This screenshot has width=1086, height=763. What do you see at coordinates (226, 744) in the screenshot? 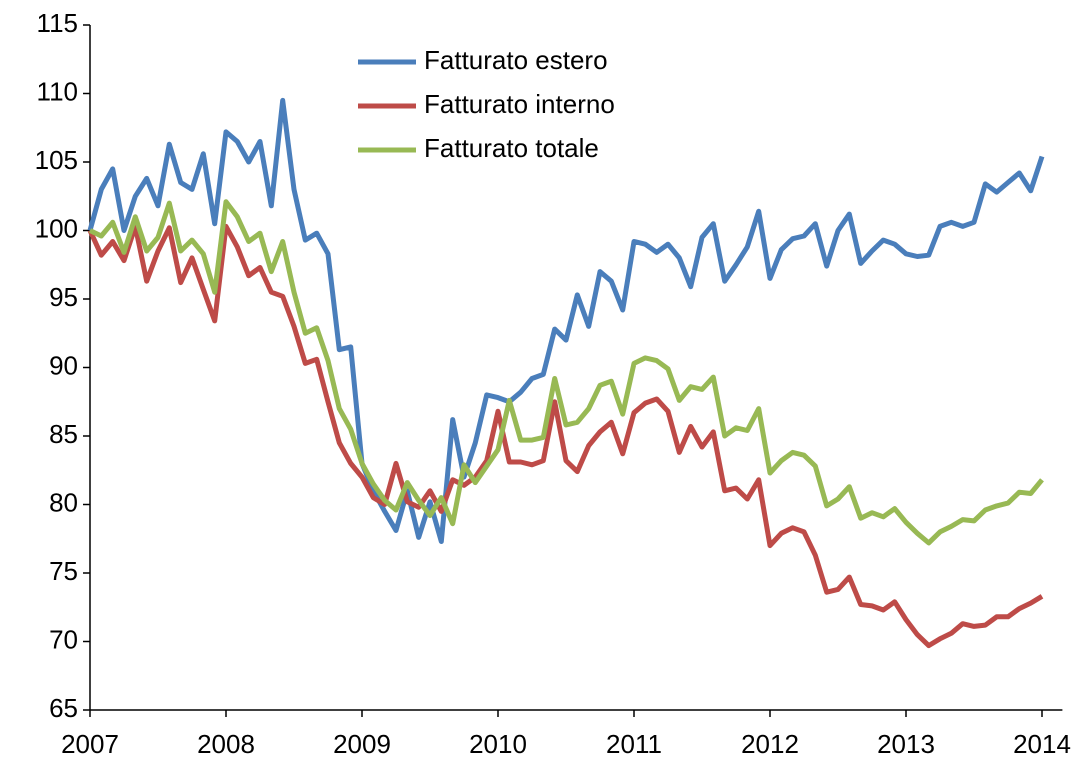
I see `x-tick-label: 2008` at bounding box center [226, 744].